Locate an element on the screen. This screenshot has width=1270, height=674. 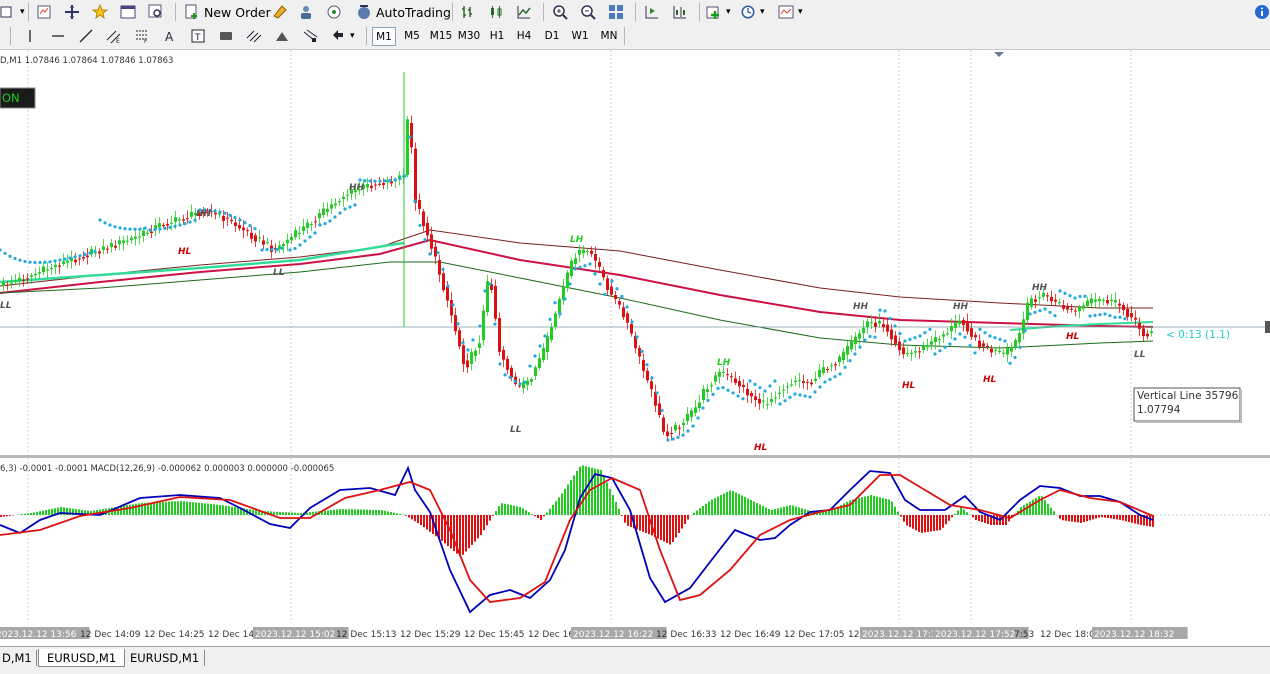
rectangle-tool is located at coordinates (226, 36).